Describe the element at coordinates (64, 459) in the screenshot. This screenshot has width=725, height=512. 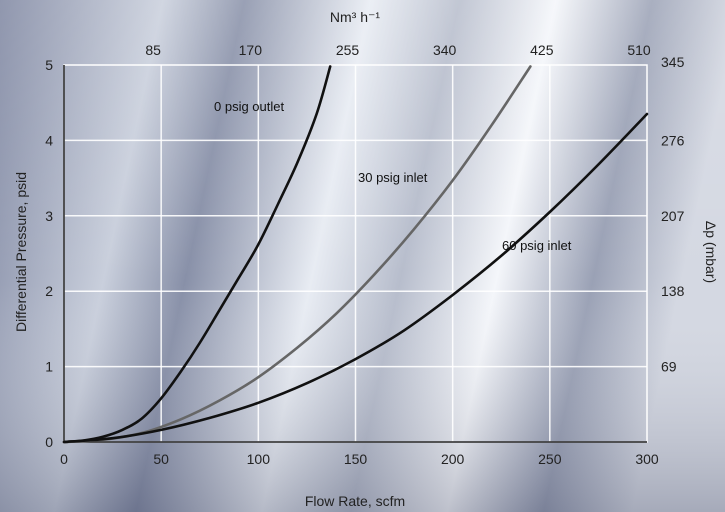
I see `x-tick-label: 0` at that location.